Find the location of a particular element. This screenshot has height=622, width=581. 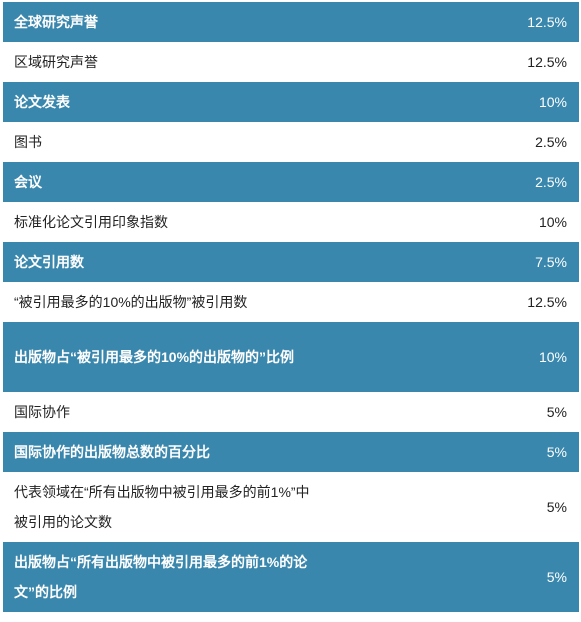

table-row: 出版物占“所有出版物中被引用最多的前1%的论文”的比例 5% is located at coordinates (291, 577).